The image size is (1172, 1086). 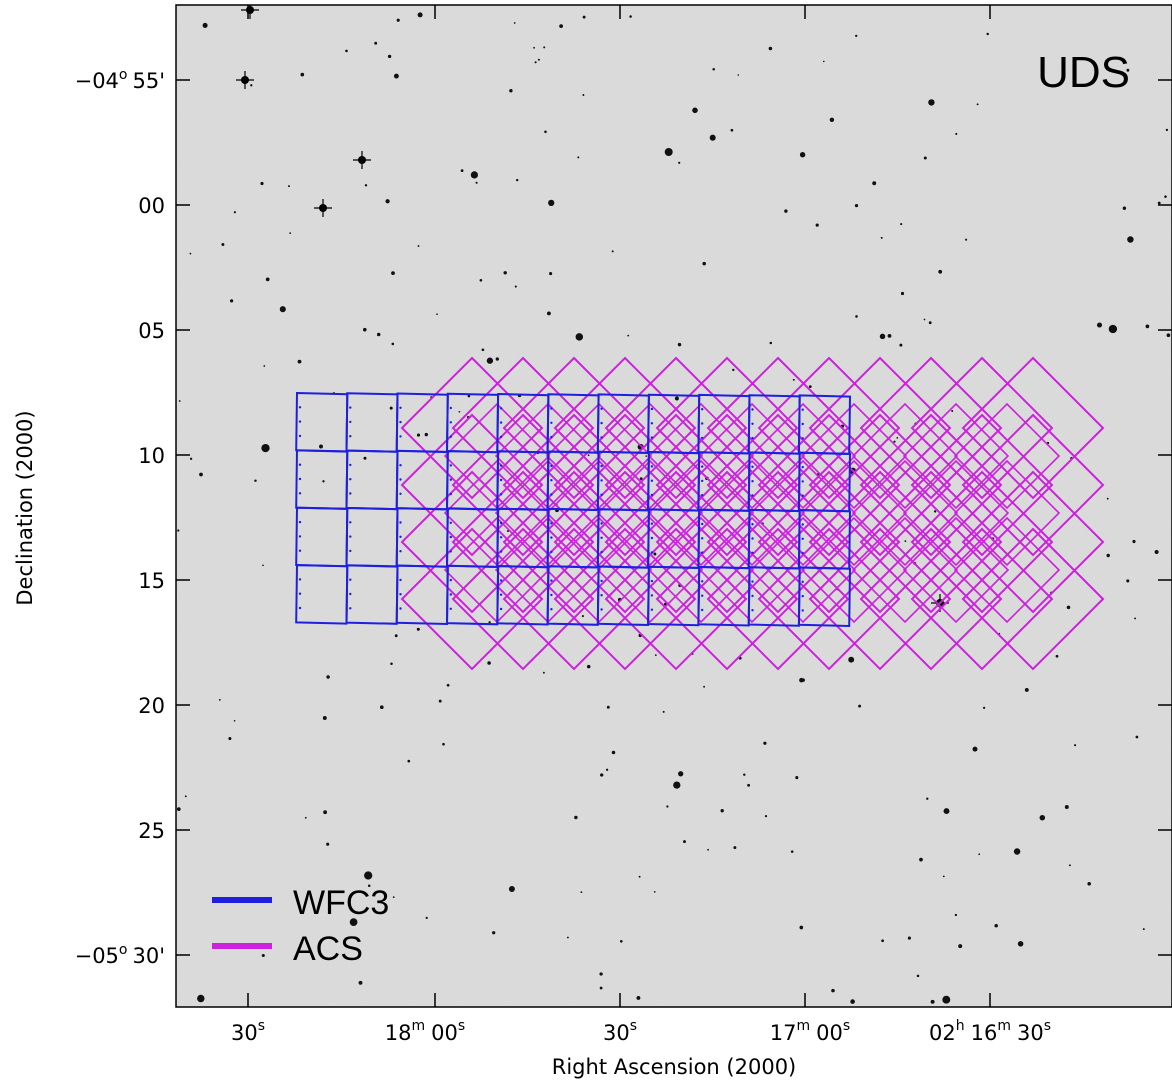 I want to click on x-tick-label: 02h 16m 30s, so click(x=990, y=1031).